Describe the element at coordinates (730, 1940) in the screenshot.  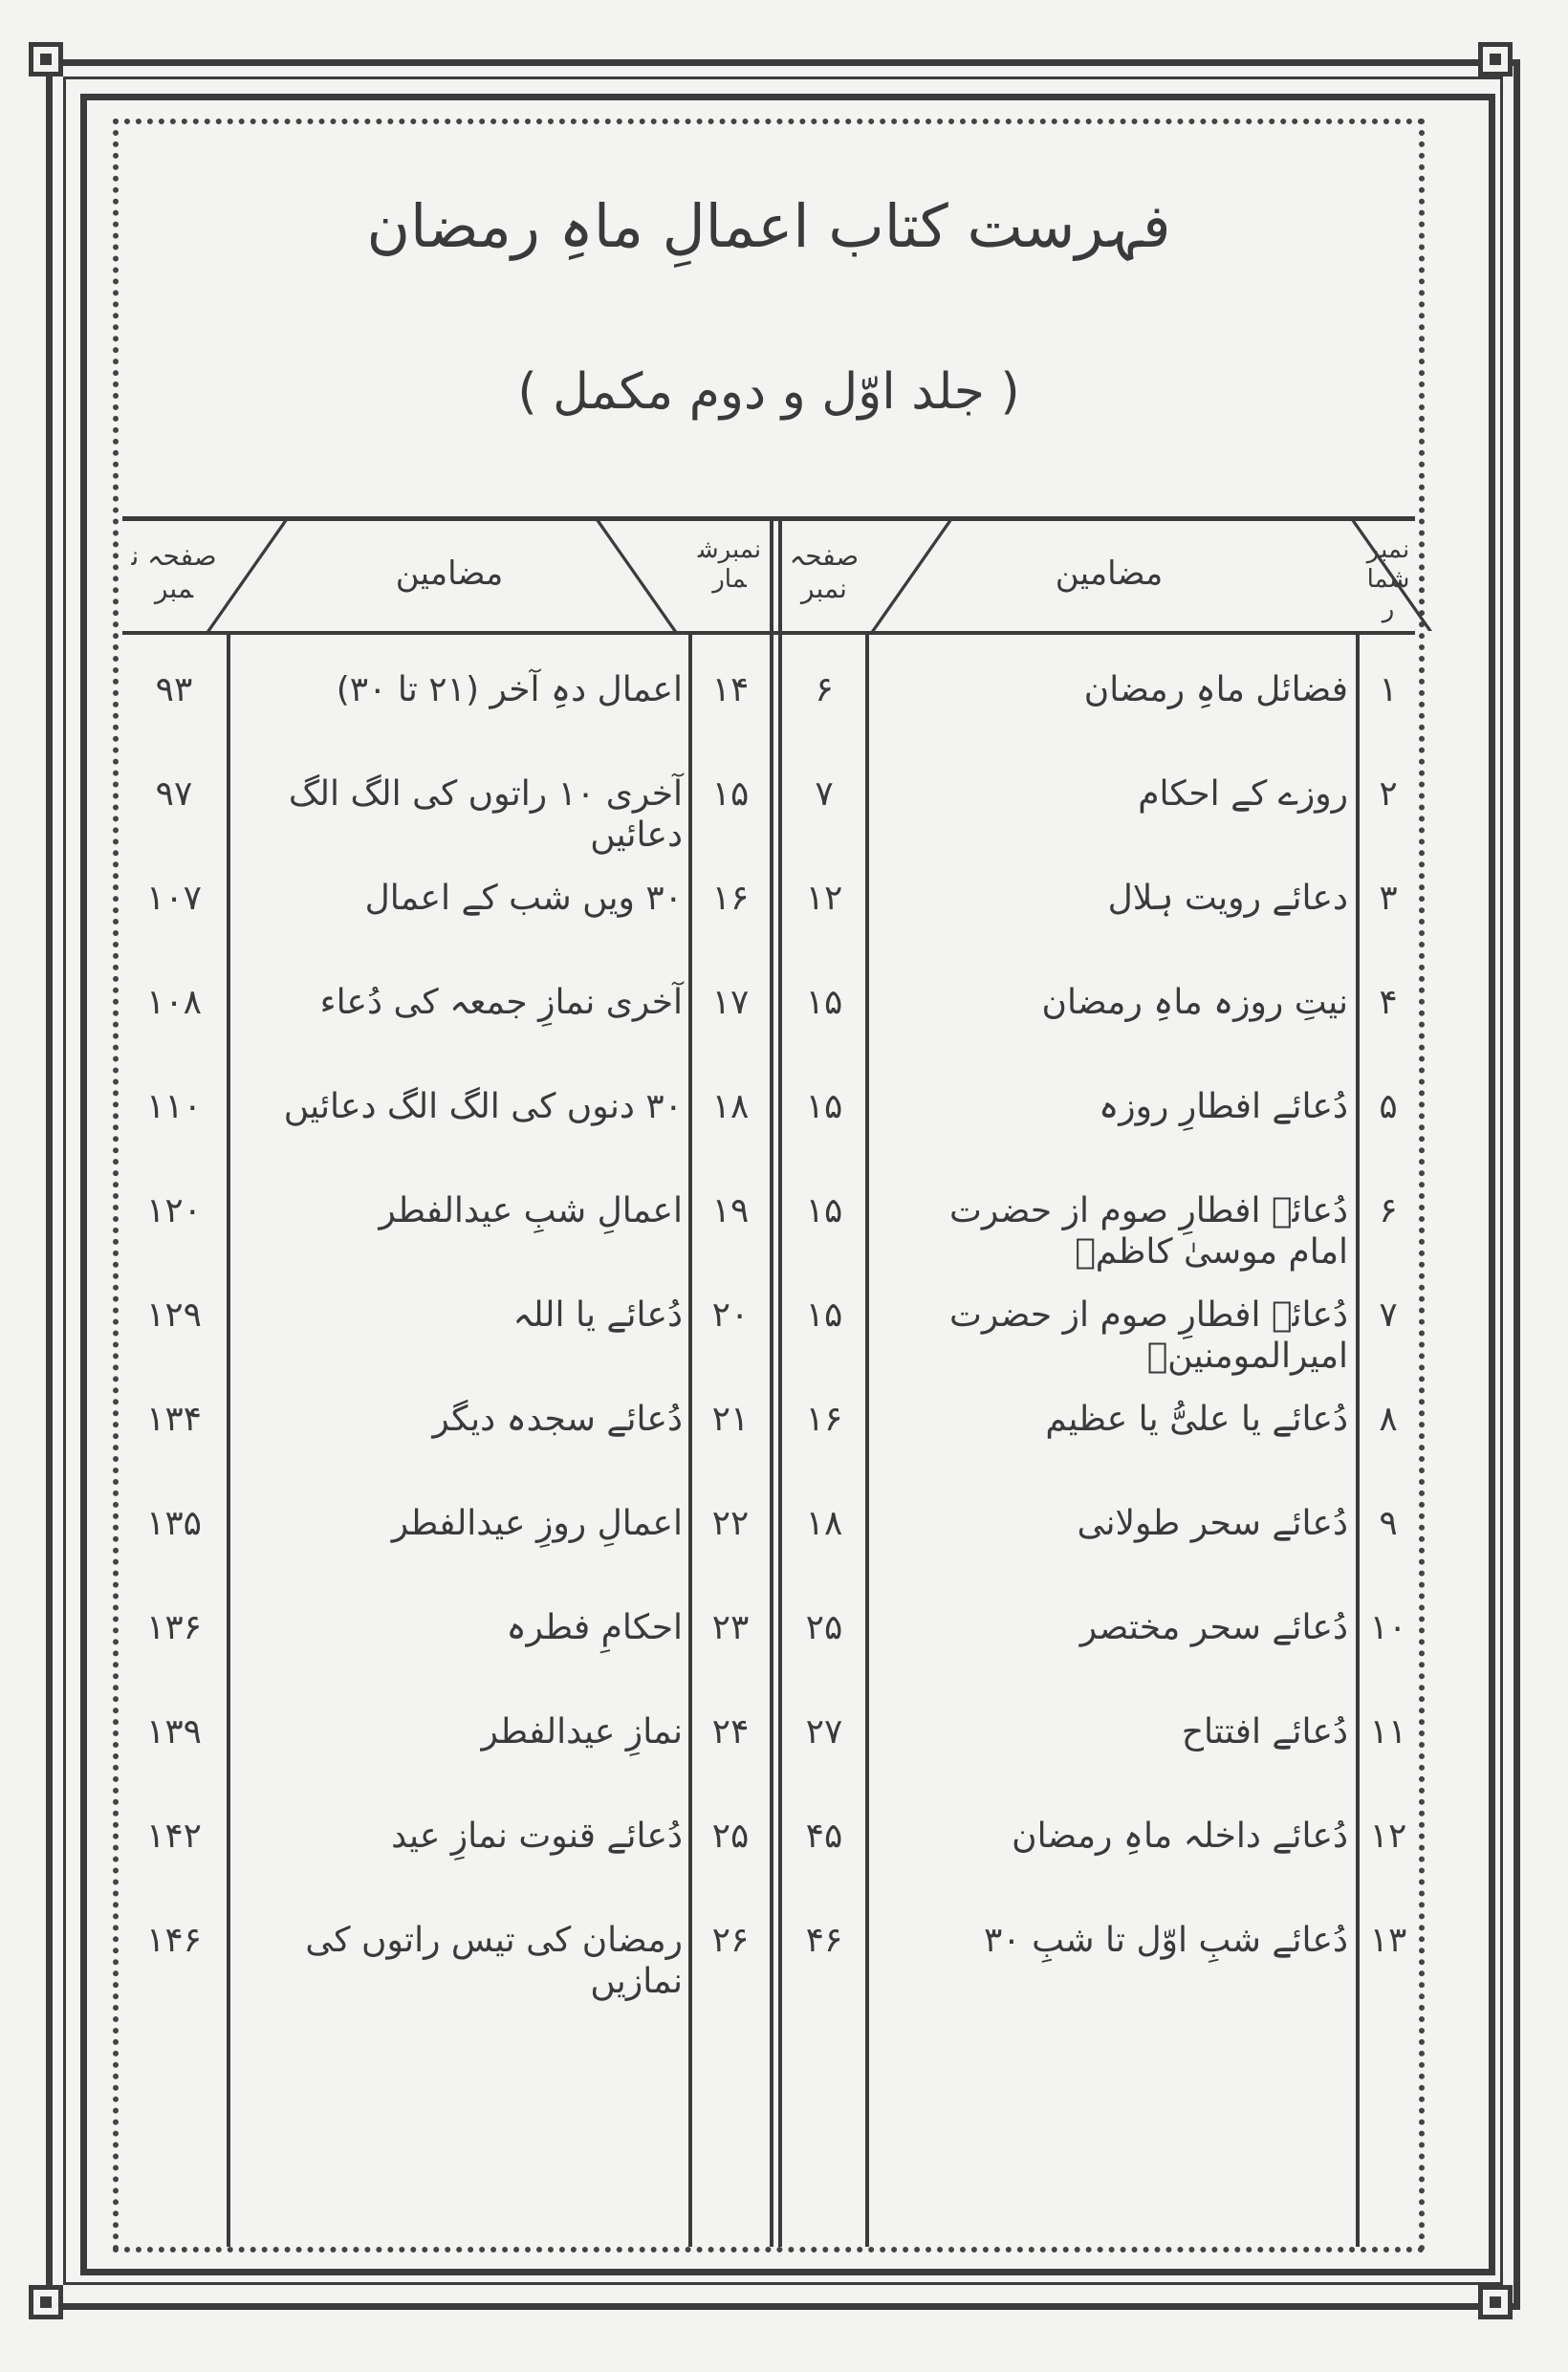
I see `entry-number: ۲۶` at that location.